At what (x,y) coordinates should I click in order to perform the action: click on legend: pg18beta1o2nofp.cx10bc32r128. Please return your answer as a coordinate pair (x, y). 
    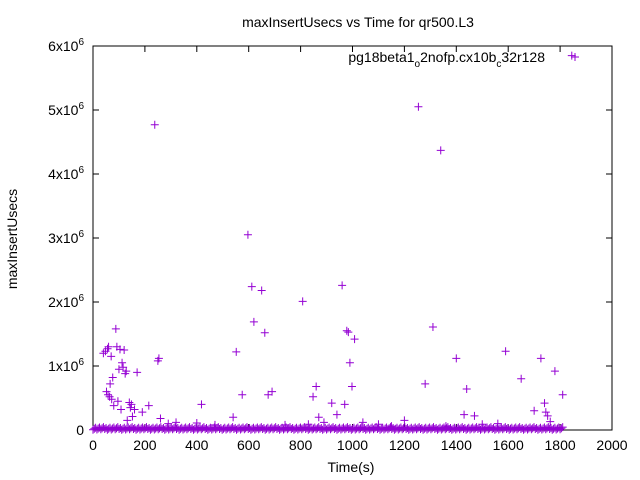
    Looking at the image, I should click on (463, 59).